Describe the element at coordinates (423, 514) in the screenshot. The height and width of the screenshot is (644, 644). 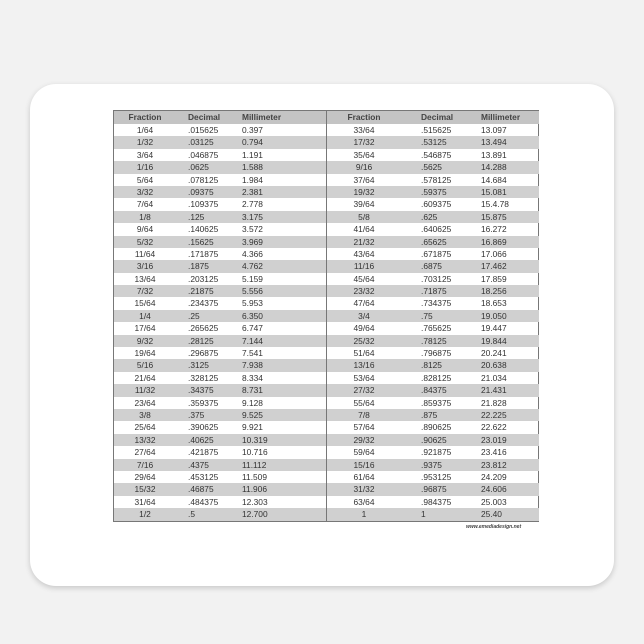
I see `decimal-cell: 1` at that location.